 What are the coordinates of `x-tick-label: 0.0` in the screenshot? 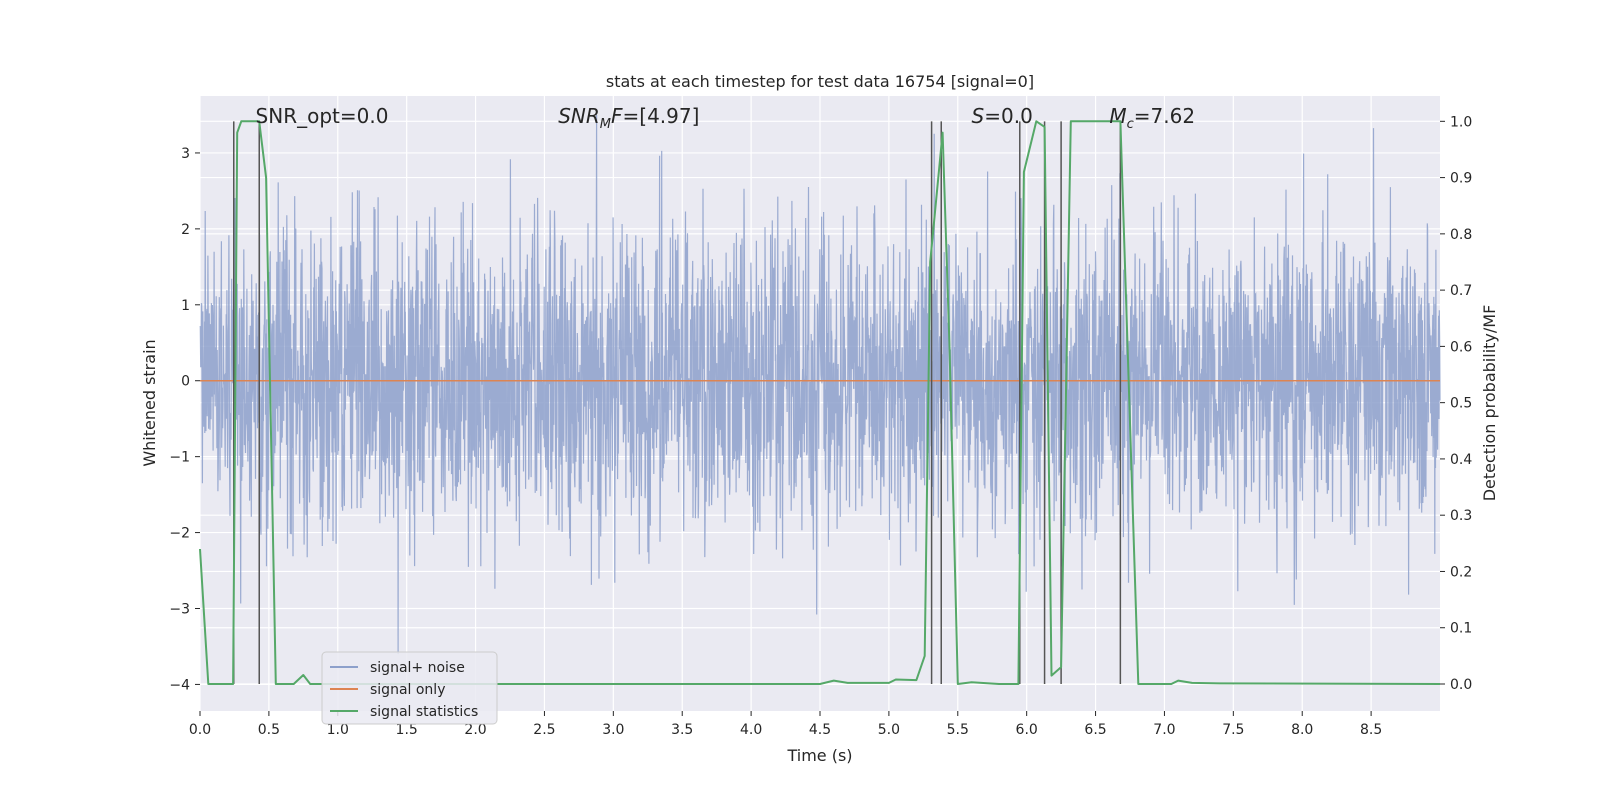 It's located at (200, 730).